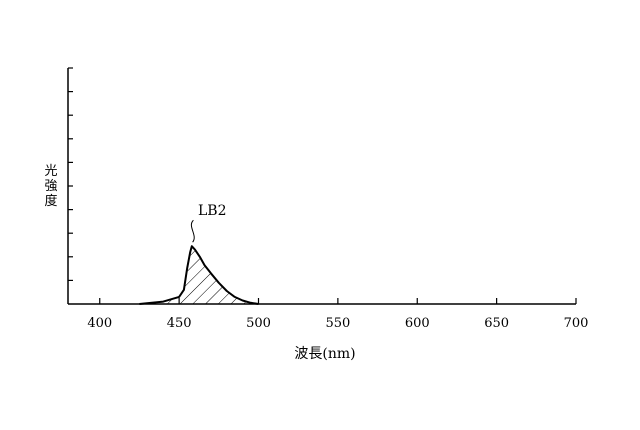 This screenshot has height=430, width=640. Describe the element at coordinates (417, 323) in the screenshot. I see `x-tick-label: 600` at that location.